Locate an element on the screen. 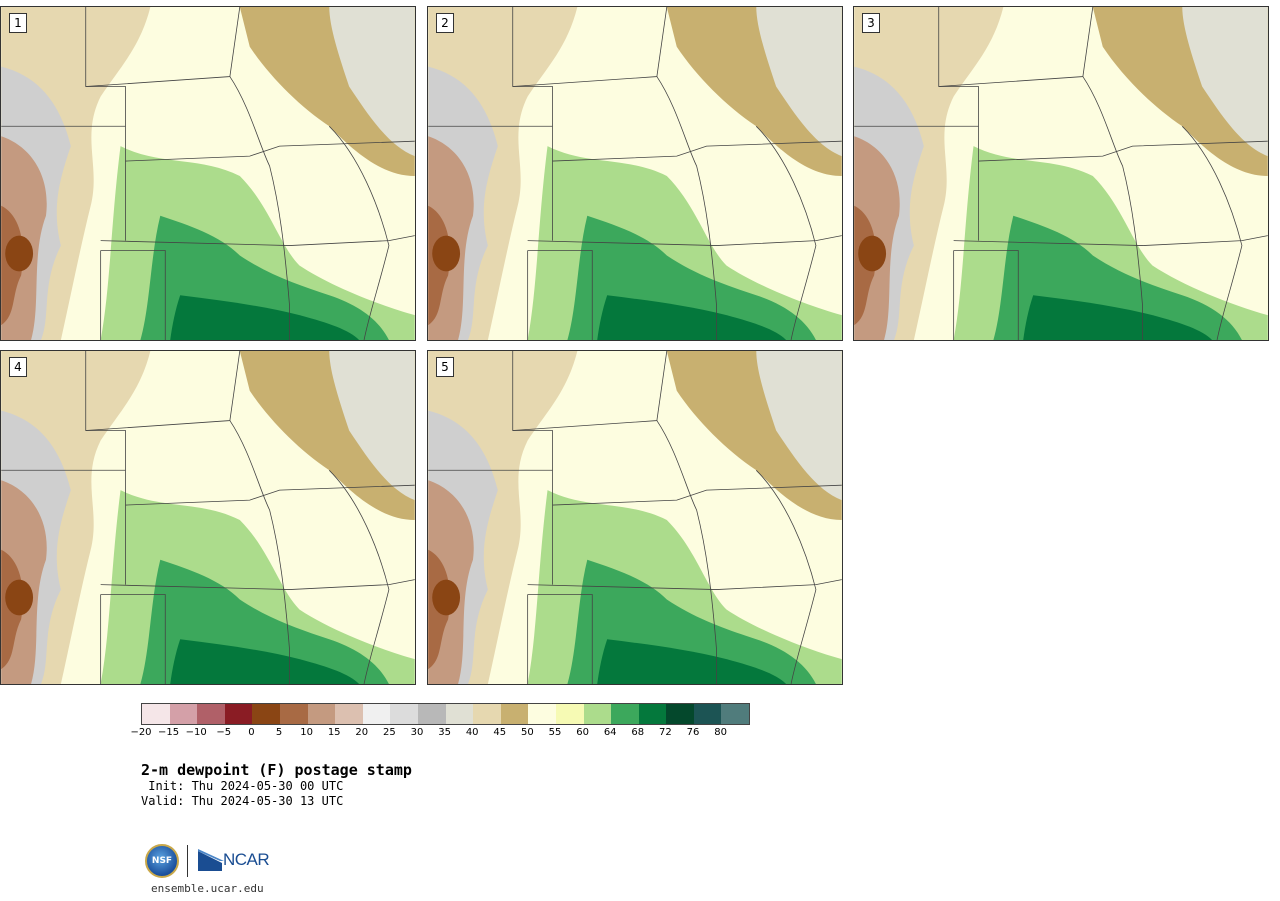  ensemble-member-map-4: 4 is located at coordinates (208, 517).